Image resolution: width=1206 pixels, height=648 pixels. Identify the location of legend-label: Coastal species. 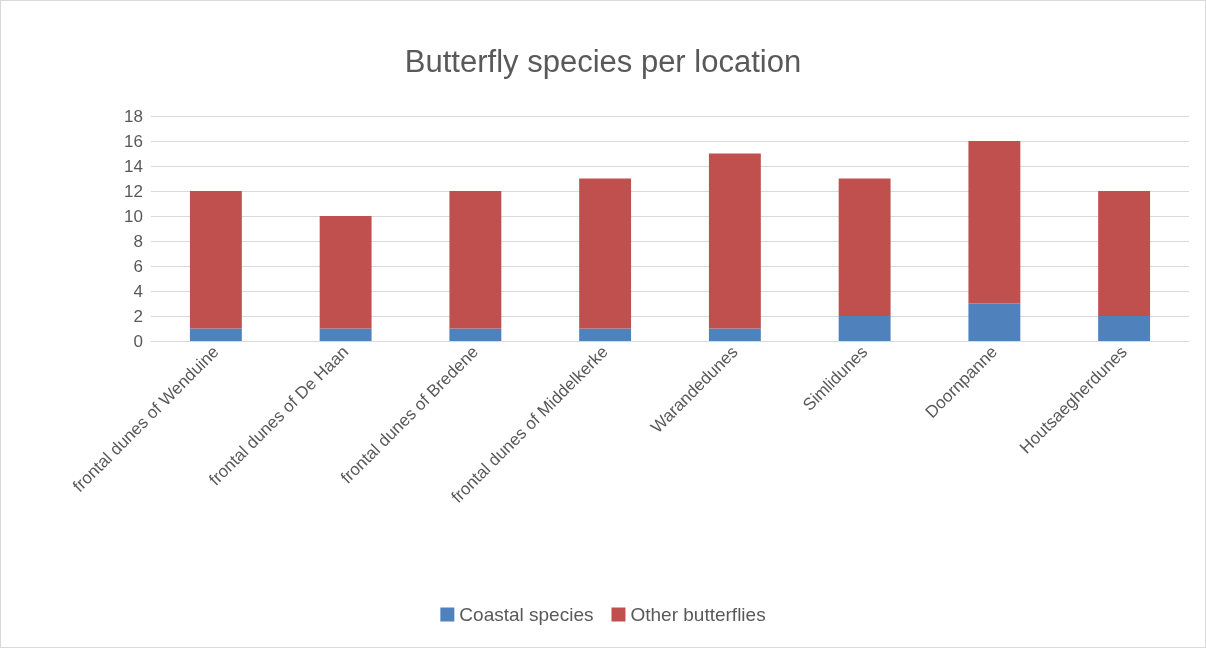
(526, 614).